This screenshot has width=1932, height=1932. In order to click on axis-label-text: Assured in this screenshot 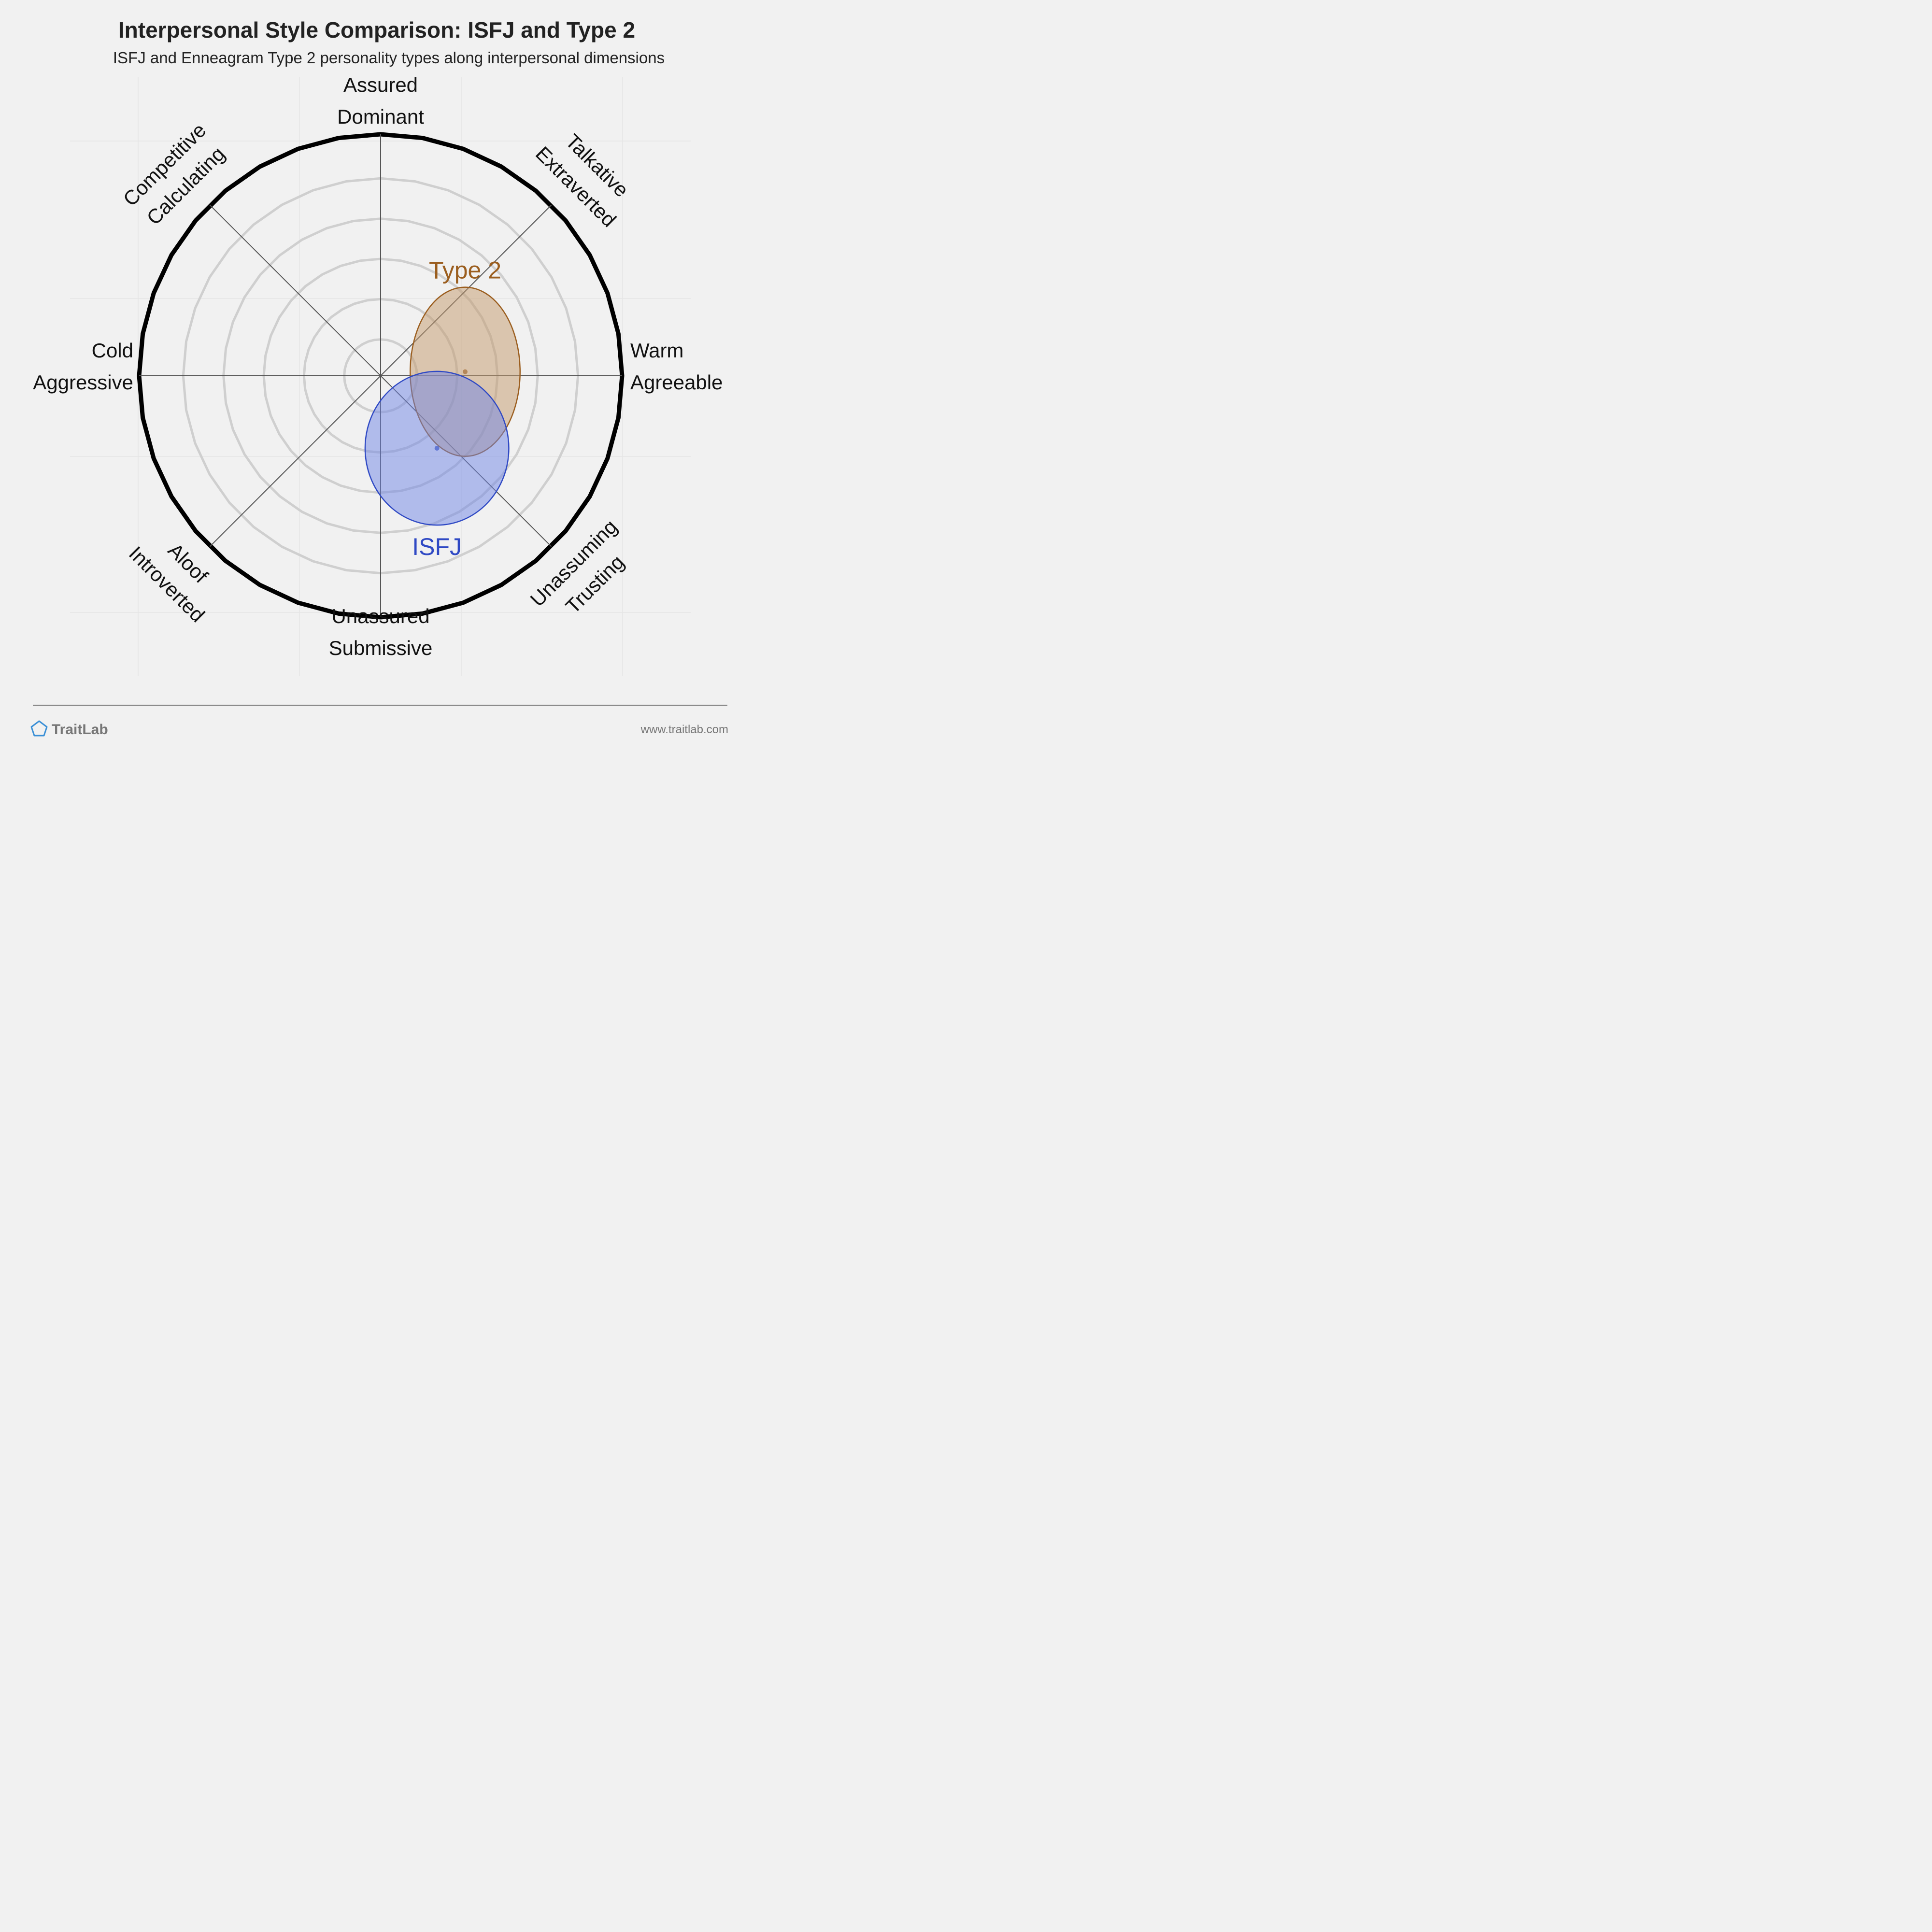, I will do `click(380, 84)`.